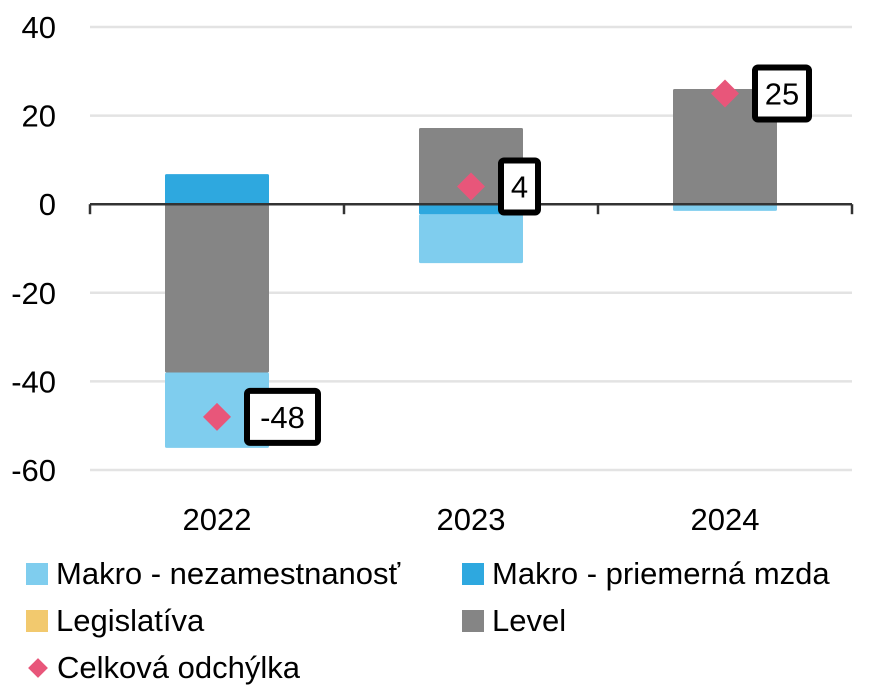  I want to click on y-tick-label: -60, so click(33, 470).